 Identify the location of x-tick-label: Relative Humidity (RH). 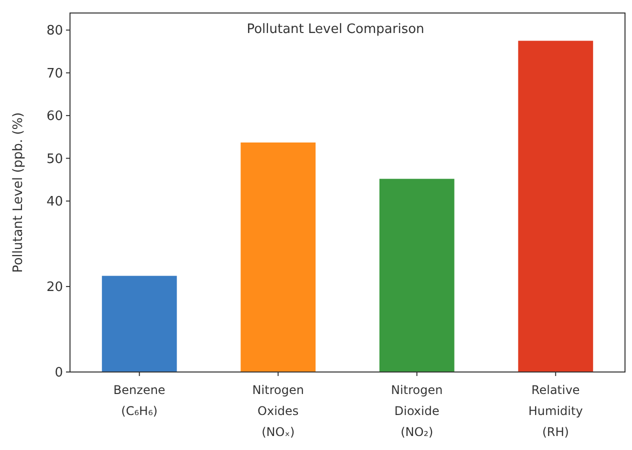
(555, 411).